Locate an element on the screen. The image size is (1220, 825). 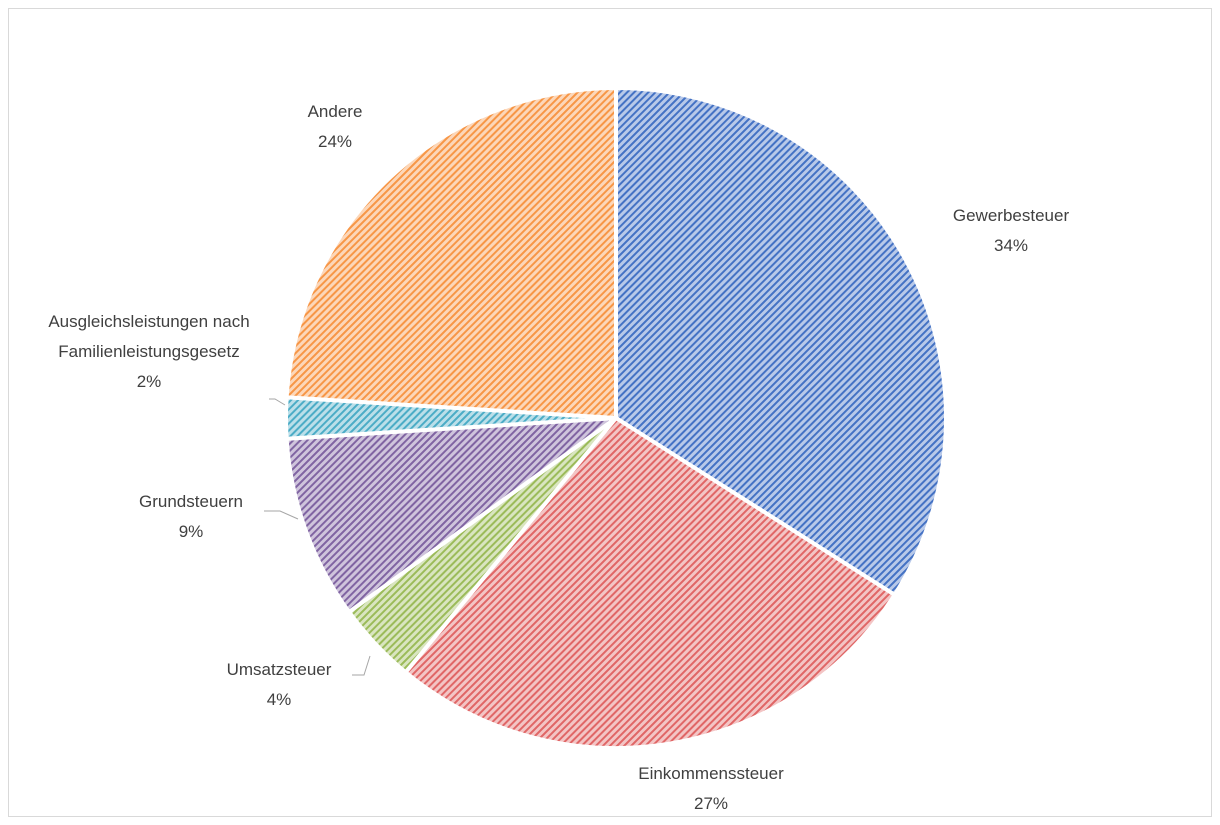
data-label-gewerbesteuer: Gewerbesteuer 34% is located at coordinates (1011, 230).